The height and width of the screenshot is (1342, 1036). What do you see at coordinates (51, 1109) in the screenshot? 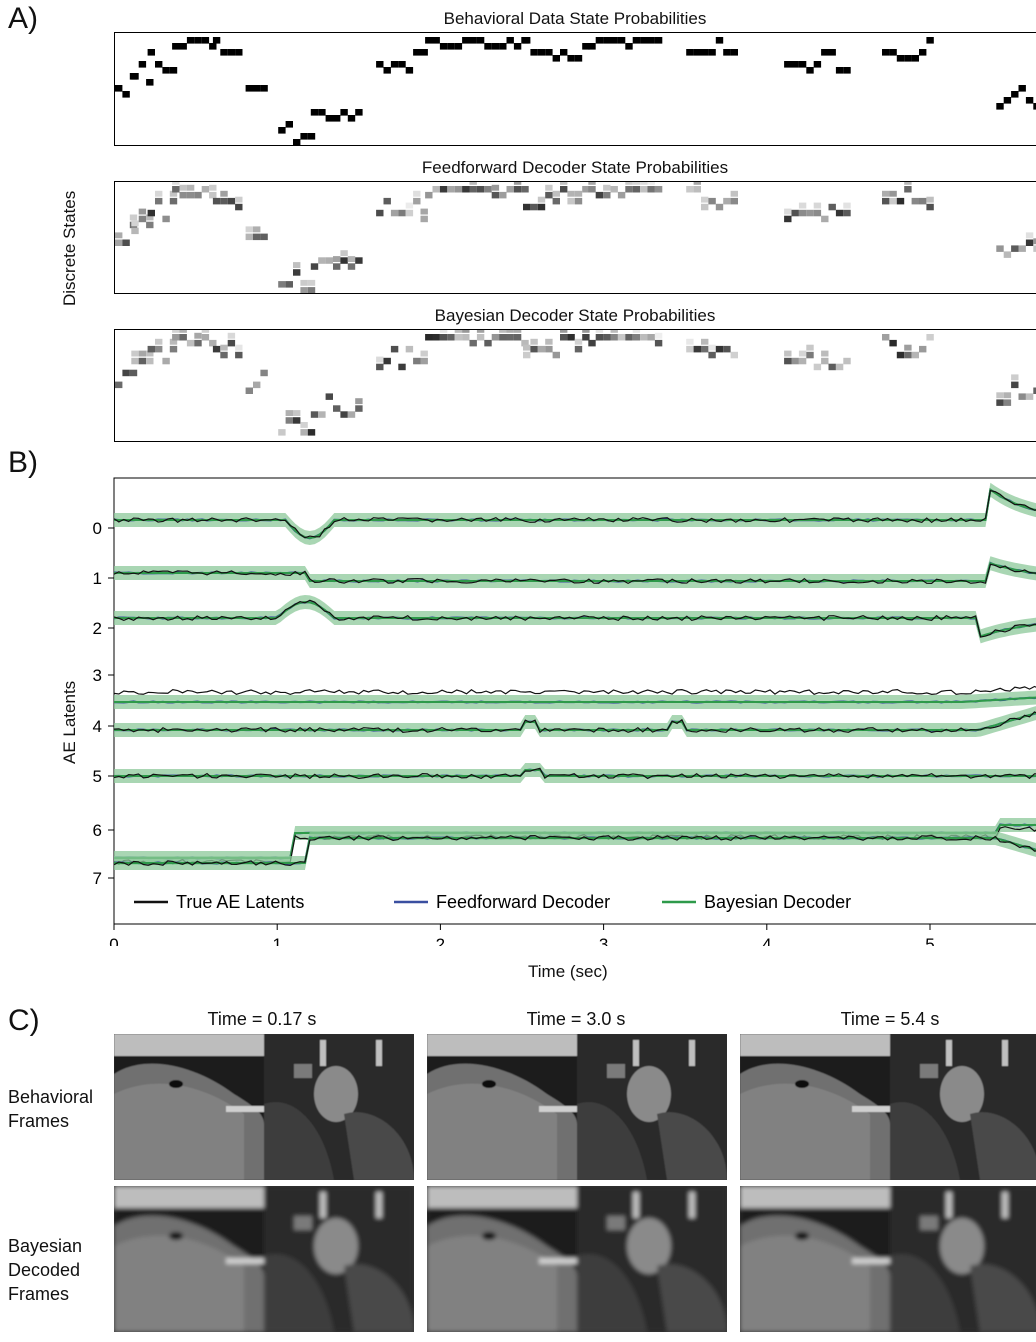
I see `row-label-behavioral: Behavioral Frames` at bounding box center [51, 1109].